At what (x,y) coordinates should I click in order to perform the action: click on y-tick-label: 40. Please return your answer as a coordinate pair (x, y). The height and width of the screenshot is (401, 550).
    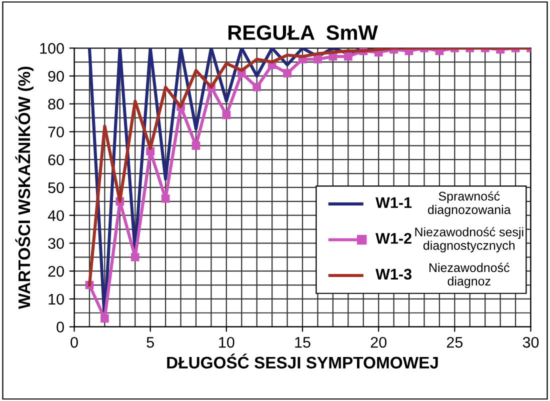
    Looking at the image, I should click on (56, 216).